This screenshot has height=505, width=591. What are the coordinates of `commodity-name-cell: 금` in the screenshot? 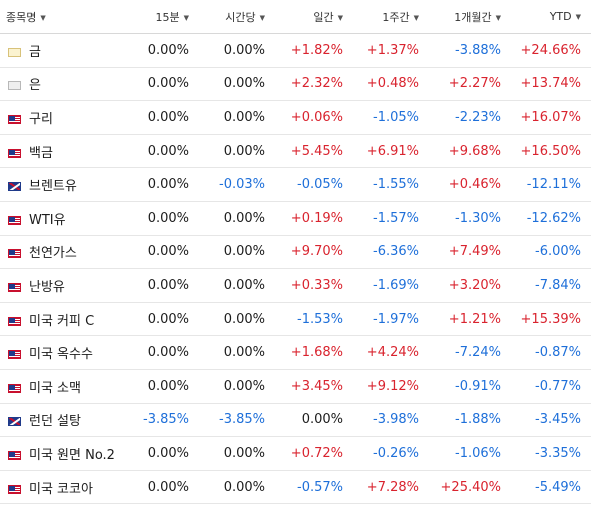 It's located at (64, 50).